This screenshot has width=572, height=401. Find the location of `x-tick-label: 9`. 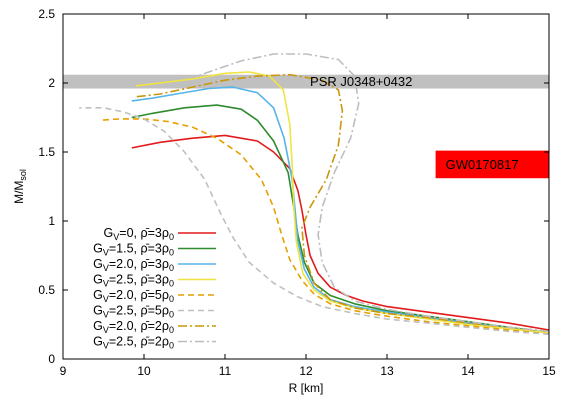

x-tick-label: 9 is located at coordinates (63, 371).